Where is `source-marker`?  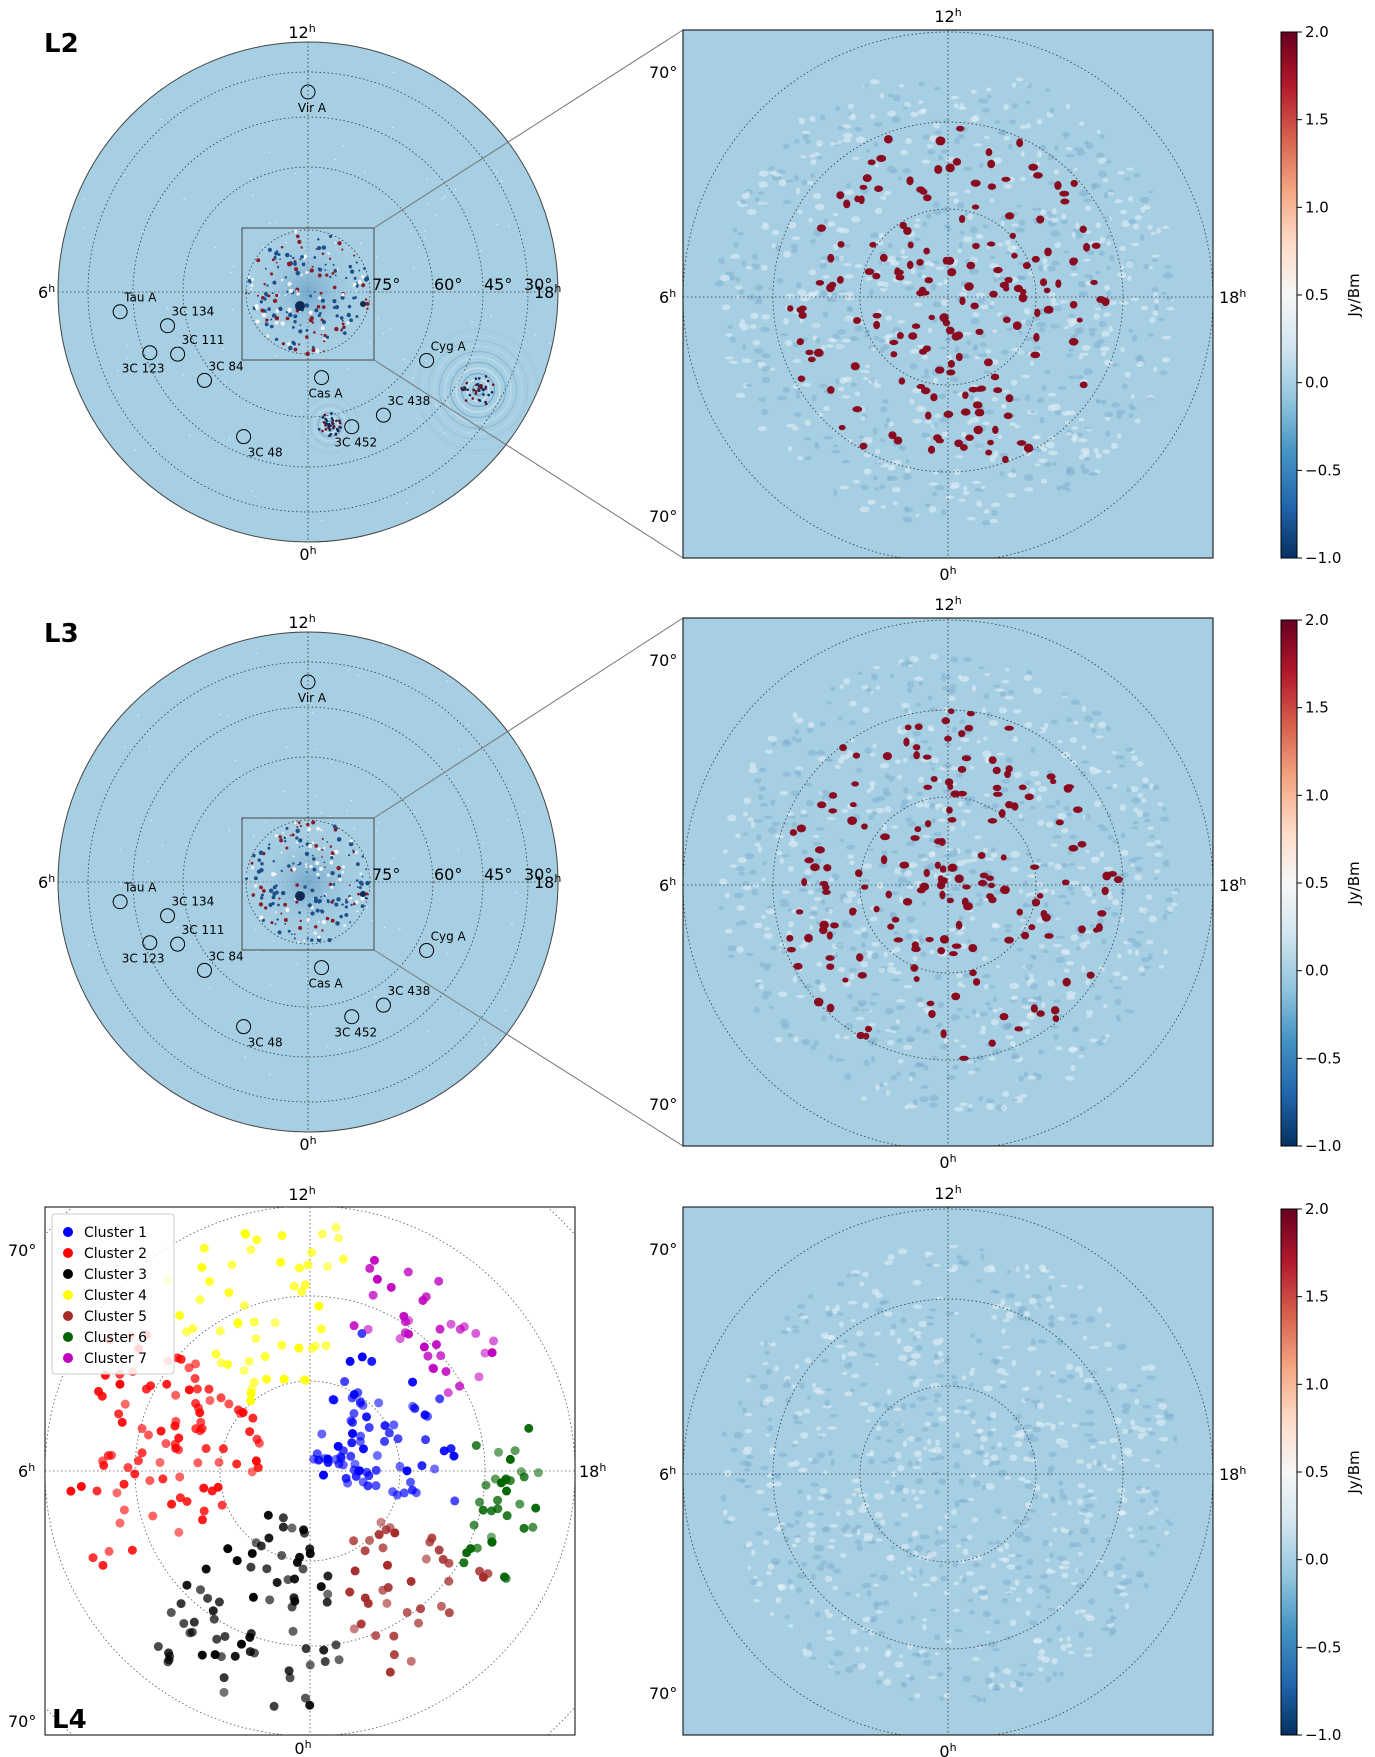 source-marker is located at coordinates (244, 437).